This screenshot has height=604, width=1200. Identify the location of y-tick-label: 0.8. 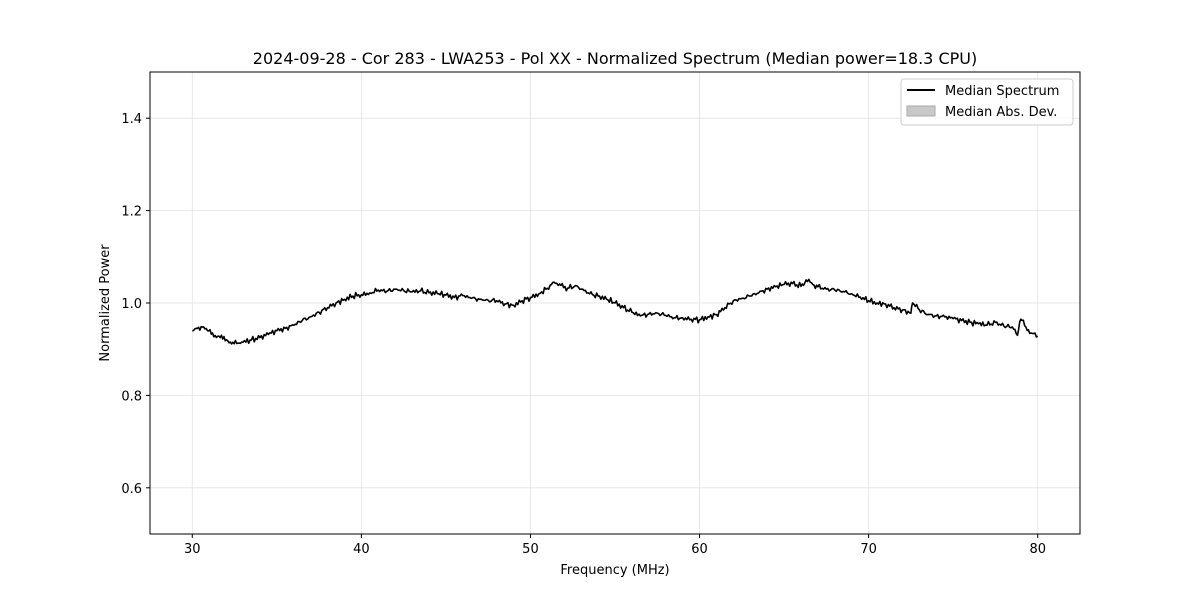
(131, 396).